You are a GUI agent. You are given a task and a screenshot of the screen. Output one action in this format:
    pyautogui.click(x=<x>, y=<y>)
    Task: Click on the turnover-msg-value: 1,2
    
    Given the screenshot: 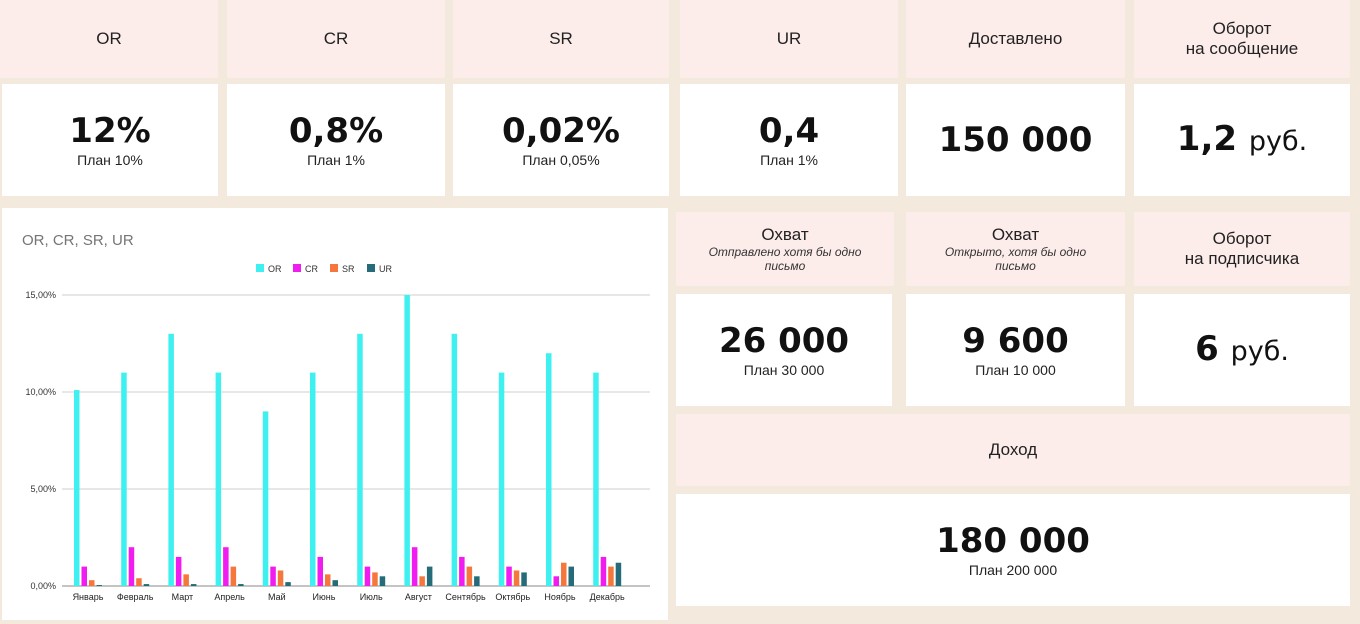 What is the action you would take?
    pyautogui.click(x=1207, y=138)
    